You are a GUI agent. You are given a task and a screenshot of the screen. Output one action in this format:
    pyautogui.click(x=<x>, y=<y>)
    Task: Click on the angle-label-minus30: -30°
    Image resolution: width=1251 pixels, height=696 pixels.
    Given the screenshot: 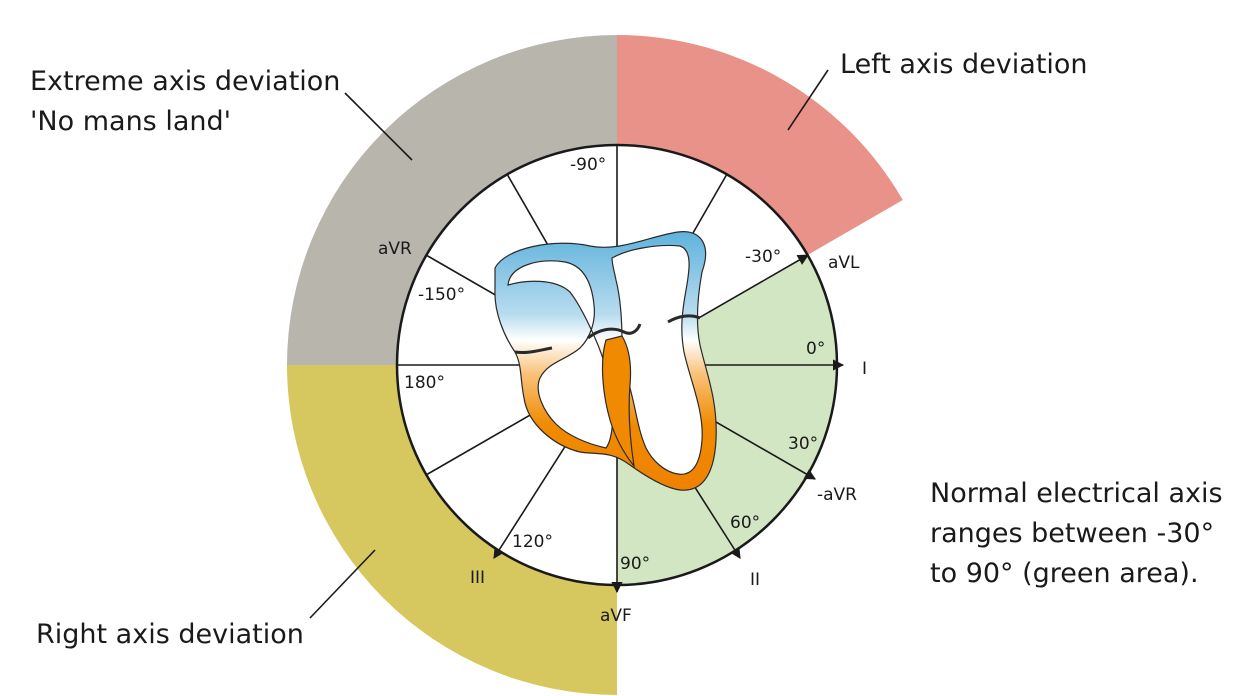 What is the action you would take?
    pyautogui.click(x=763, y=257)
    